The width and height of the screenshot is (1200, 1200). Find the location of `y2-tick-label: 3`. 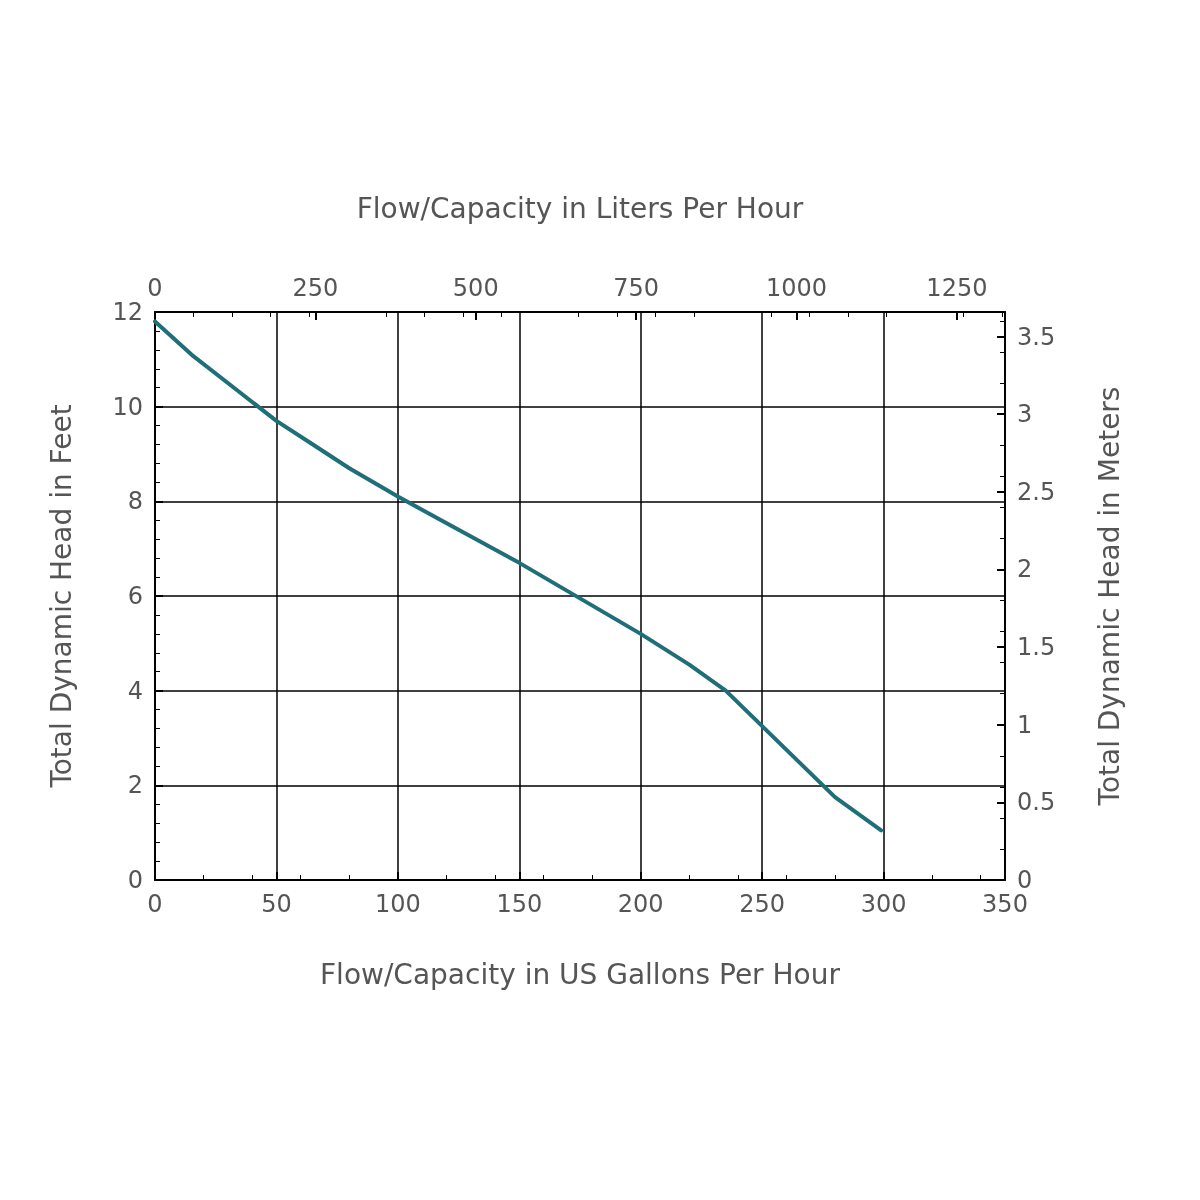

y2-tick-label: 3 is located at coordinates (1025, 414).